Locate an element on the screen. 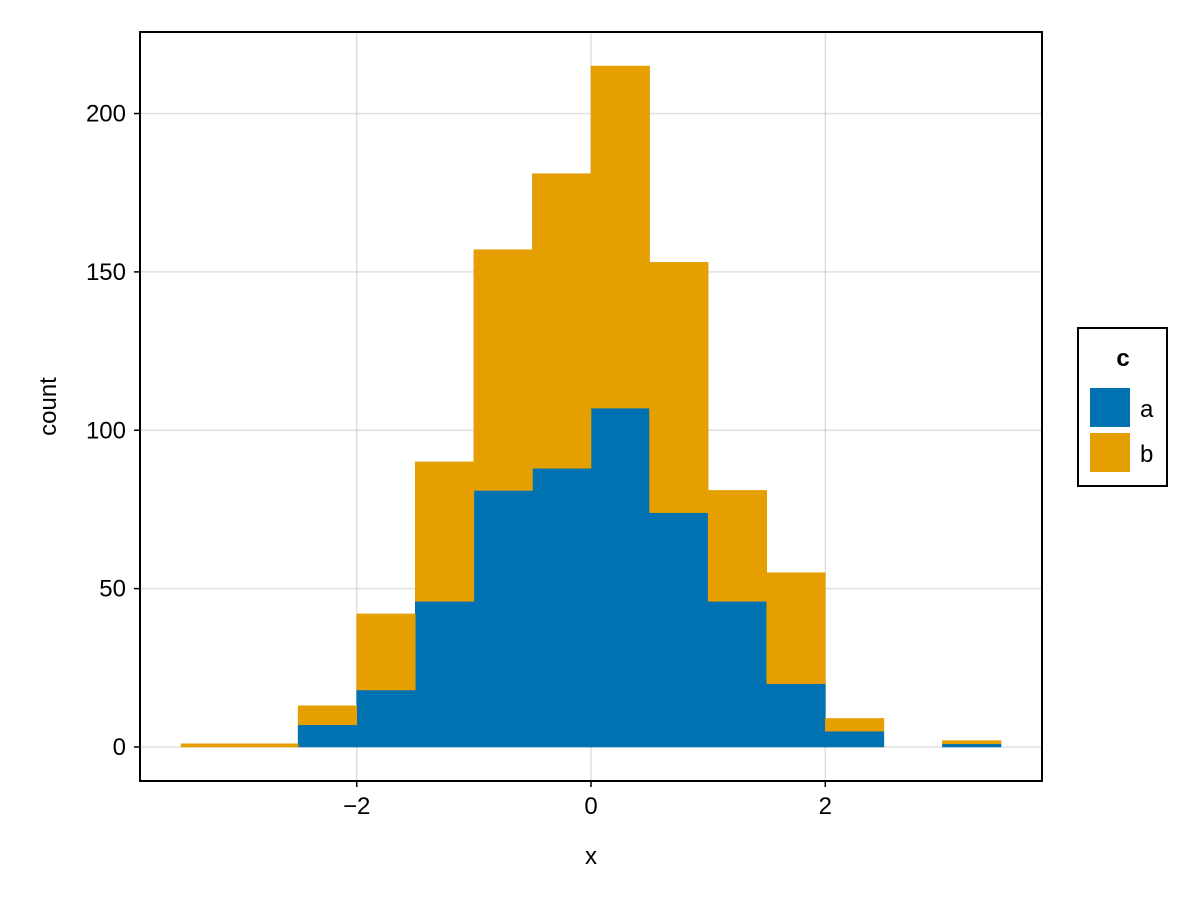 The image size is (1200, 900). x-tick-label: 2 is located at coordinates (825, 806).